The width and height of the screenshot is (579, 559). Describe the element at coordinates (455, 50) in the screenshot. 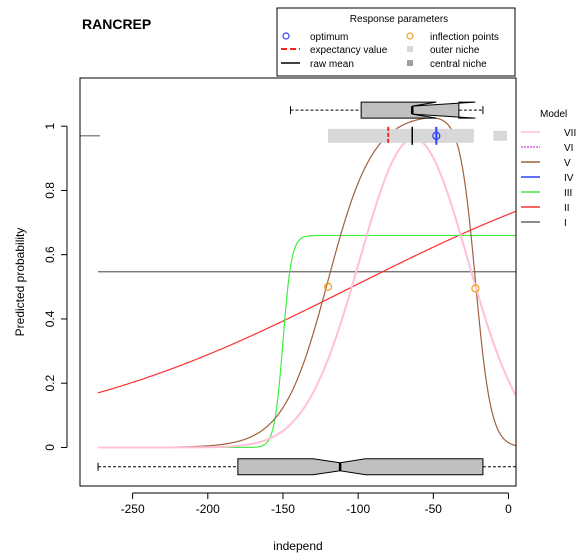

I see `legend-label-outer-niche: outer niche` at that location.